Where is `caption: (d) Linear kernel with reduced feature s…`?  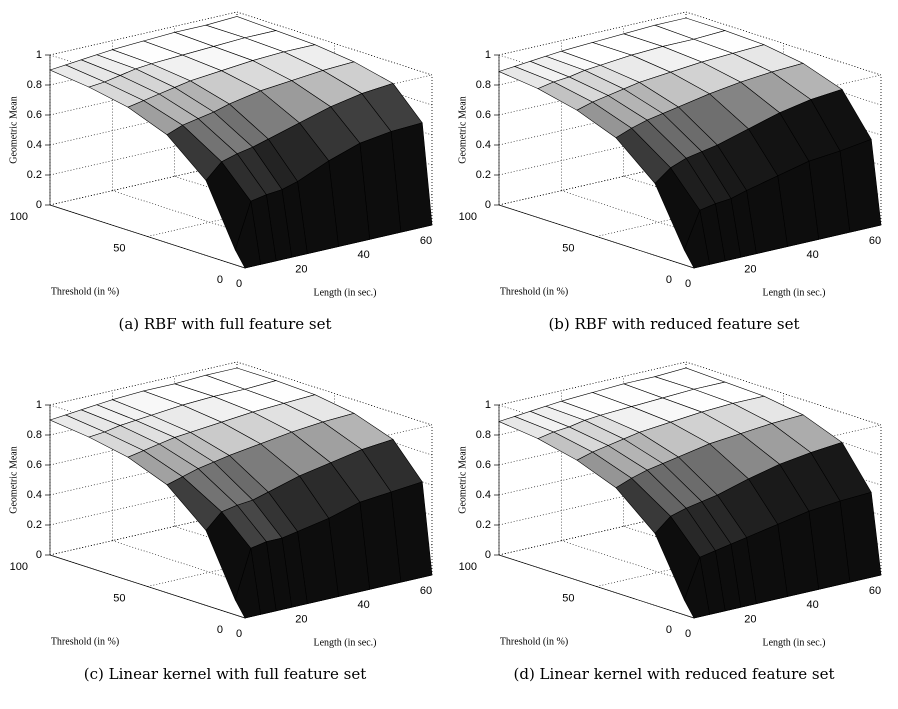 caption: (d) Linear kernel with reduced feature s… is located at coordinates (673, 674).